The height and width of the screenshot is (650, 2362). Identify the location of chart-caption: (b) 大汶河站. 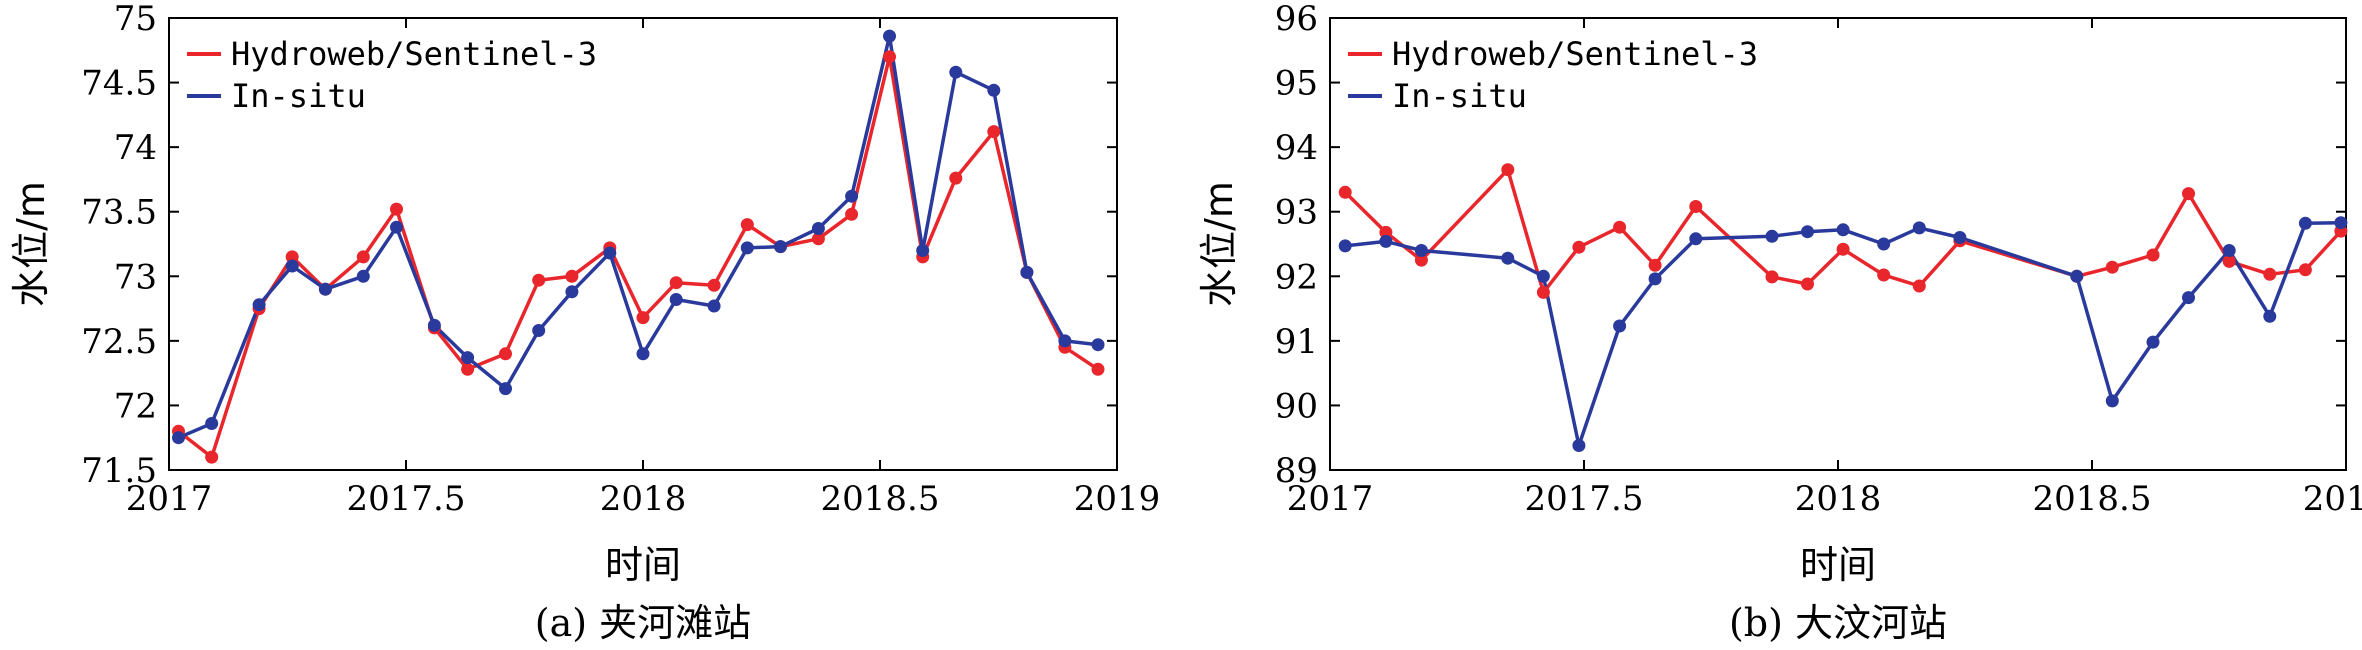
(1838, 623).